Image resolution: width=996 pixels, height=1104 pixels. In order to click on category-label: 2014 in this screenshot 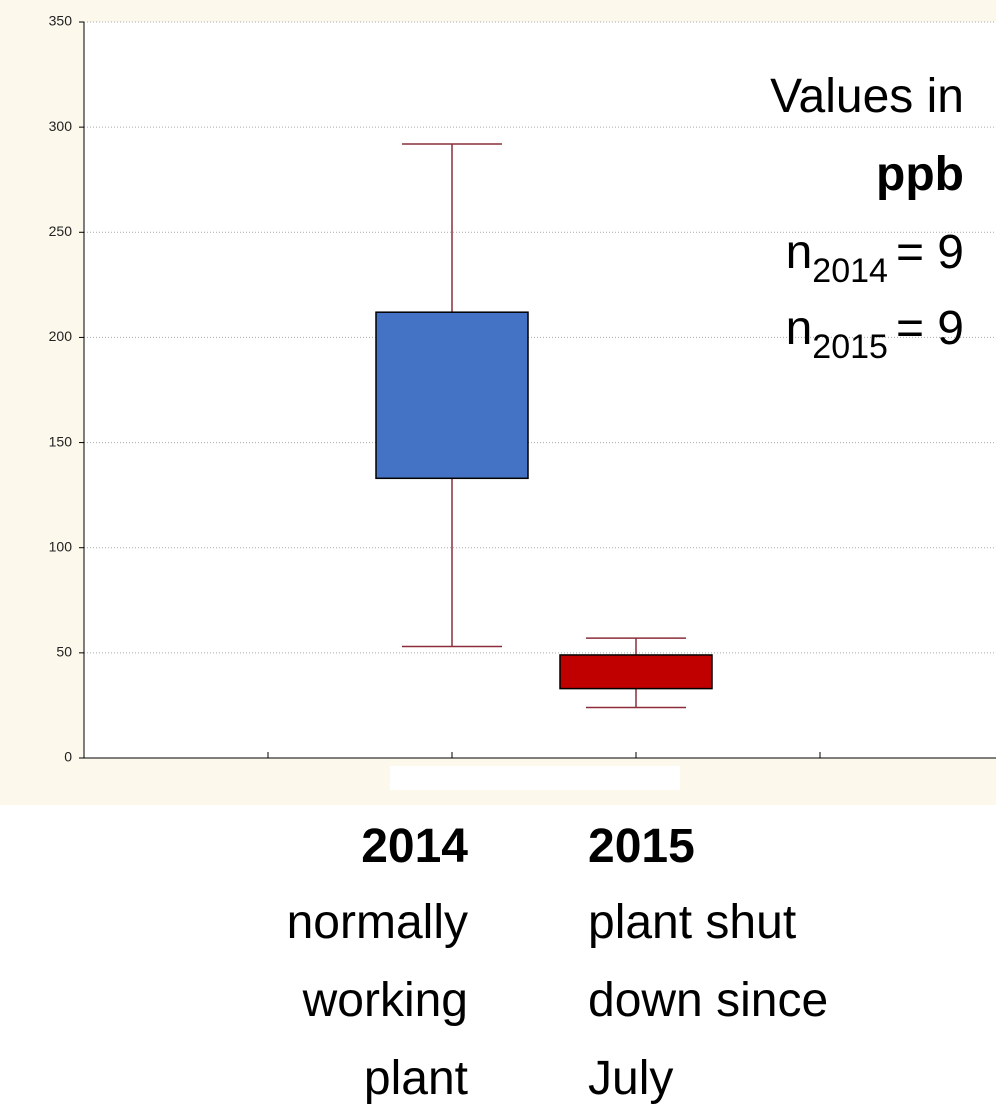, I will do `click(414, 846)`.